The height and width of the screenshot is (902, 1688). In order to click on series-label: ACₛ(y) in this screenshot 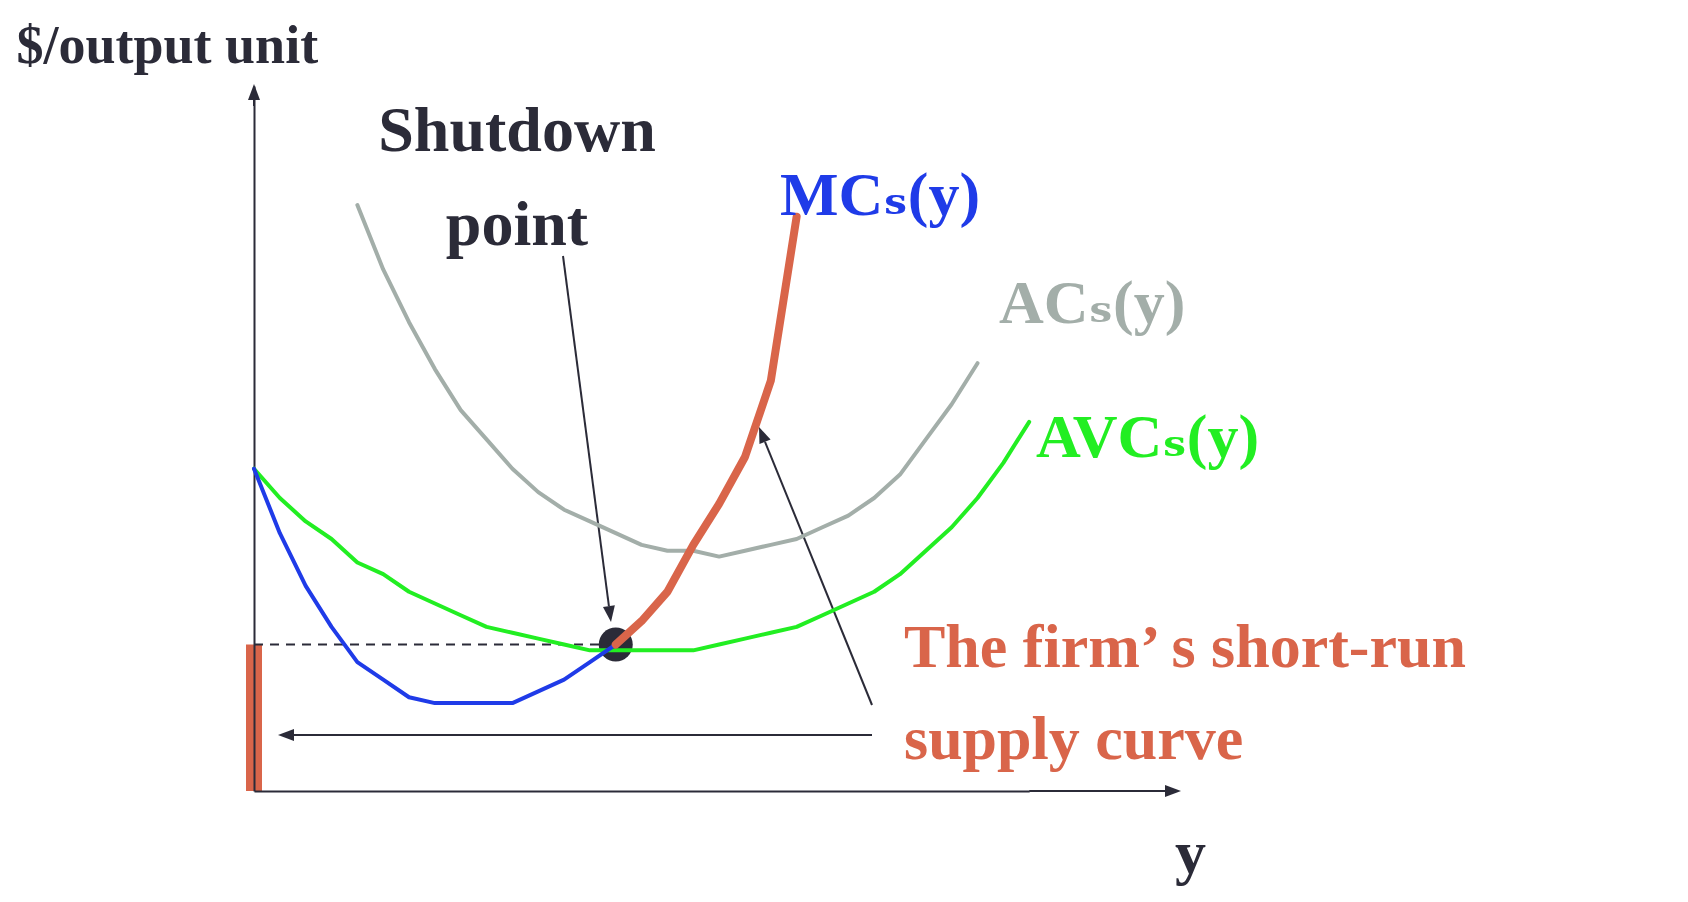, I will do `click(1092, 302)`.